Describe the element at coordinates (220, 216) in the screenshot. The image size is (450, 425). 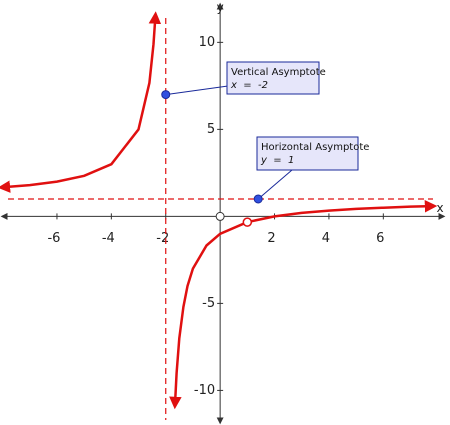
I see `origin-marker` at that location.